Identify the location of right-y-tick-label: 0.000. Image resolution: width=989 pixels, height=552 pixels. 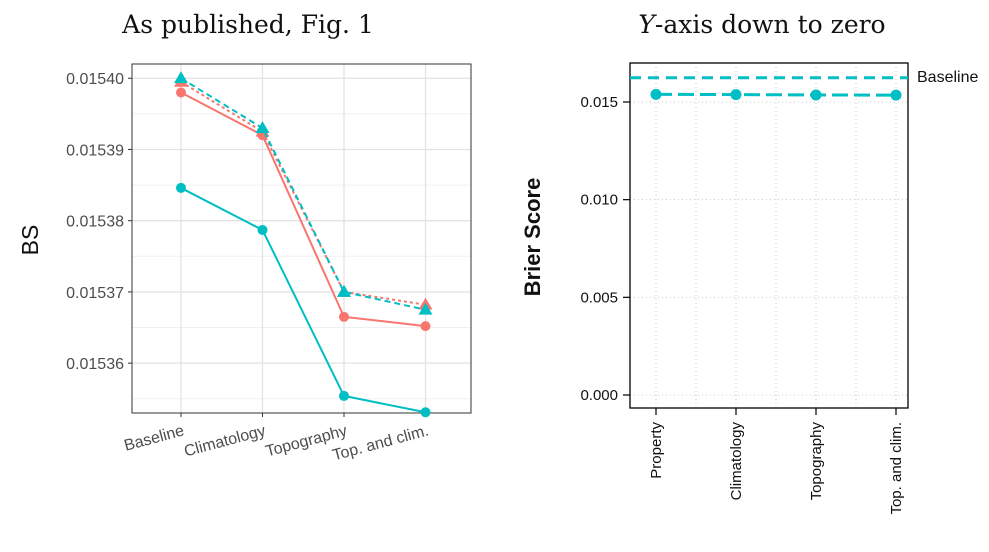
(599, 395).